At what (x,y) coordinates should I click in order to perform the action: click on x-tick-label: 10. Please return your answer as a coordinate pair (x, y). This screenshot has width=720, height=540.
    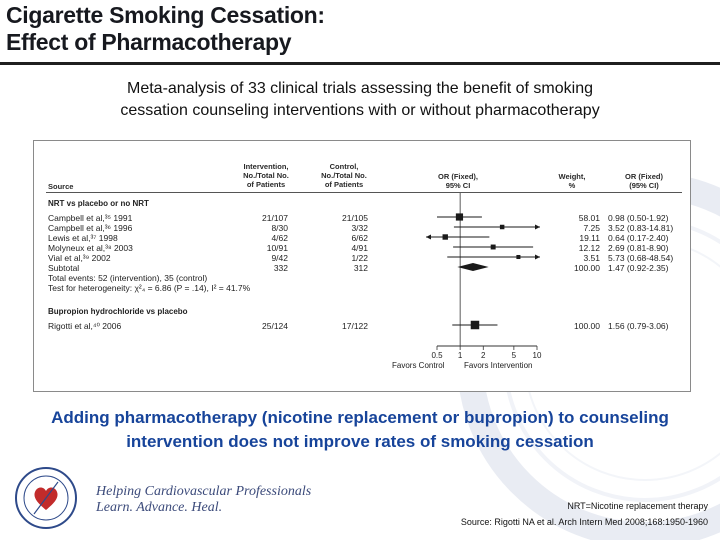
    Looking at the image, I should click on (537, 355).